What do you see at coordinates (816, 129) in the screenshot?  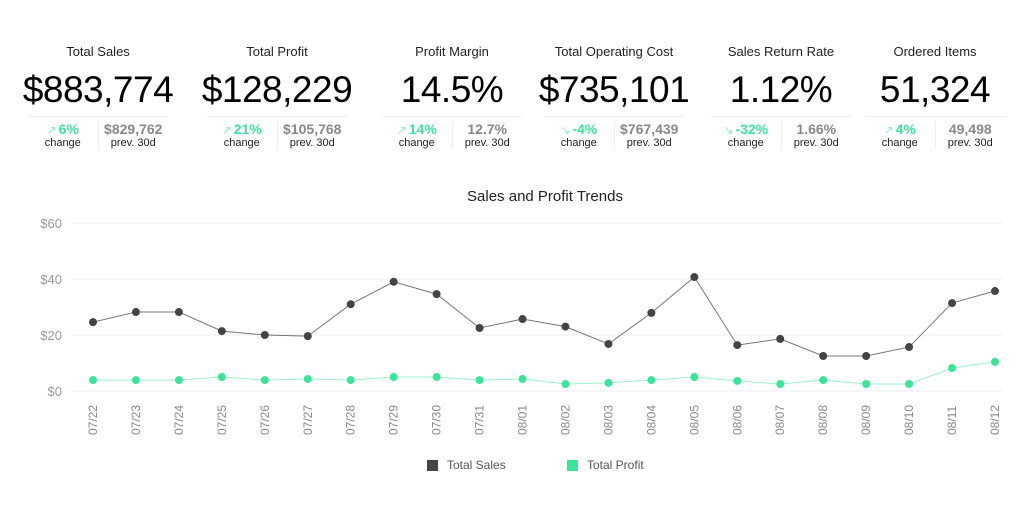 I see `kpi-prev-value: 1.66%` at bounding box center [816, 129].